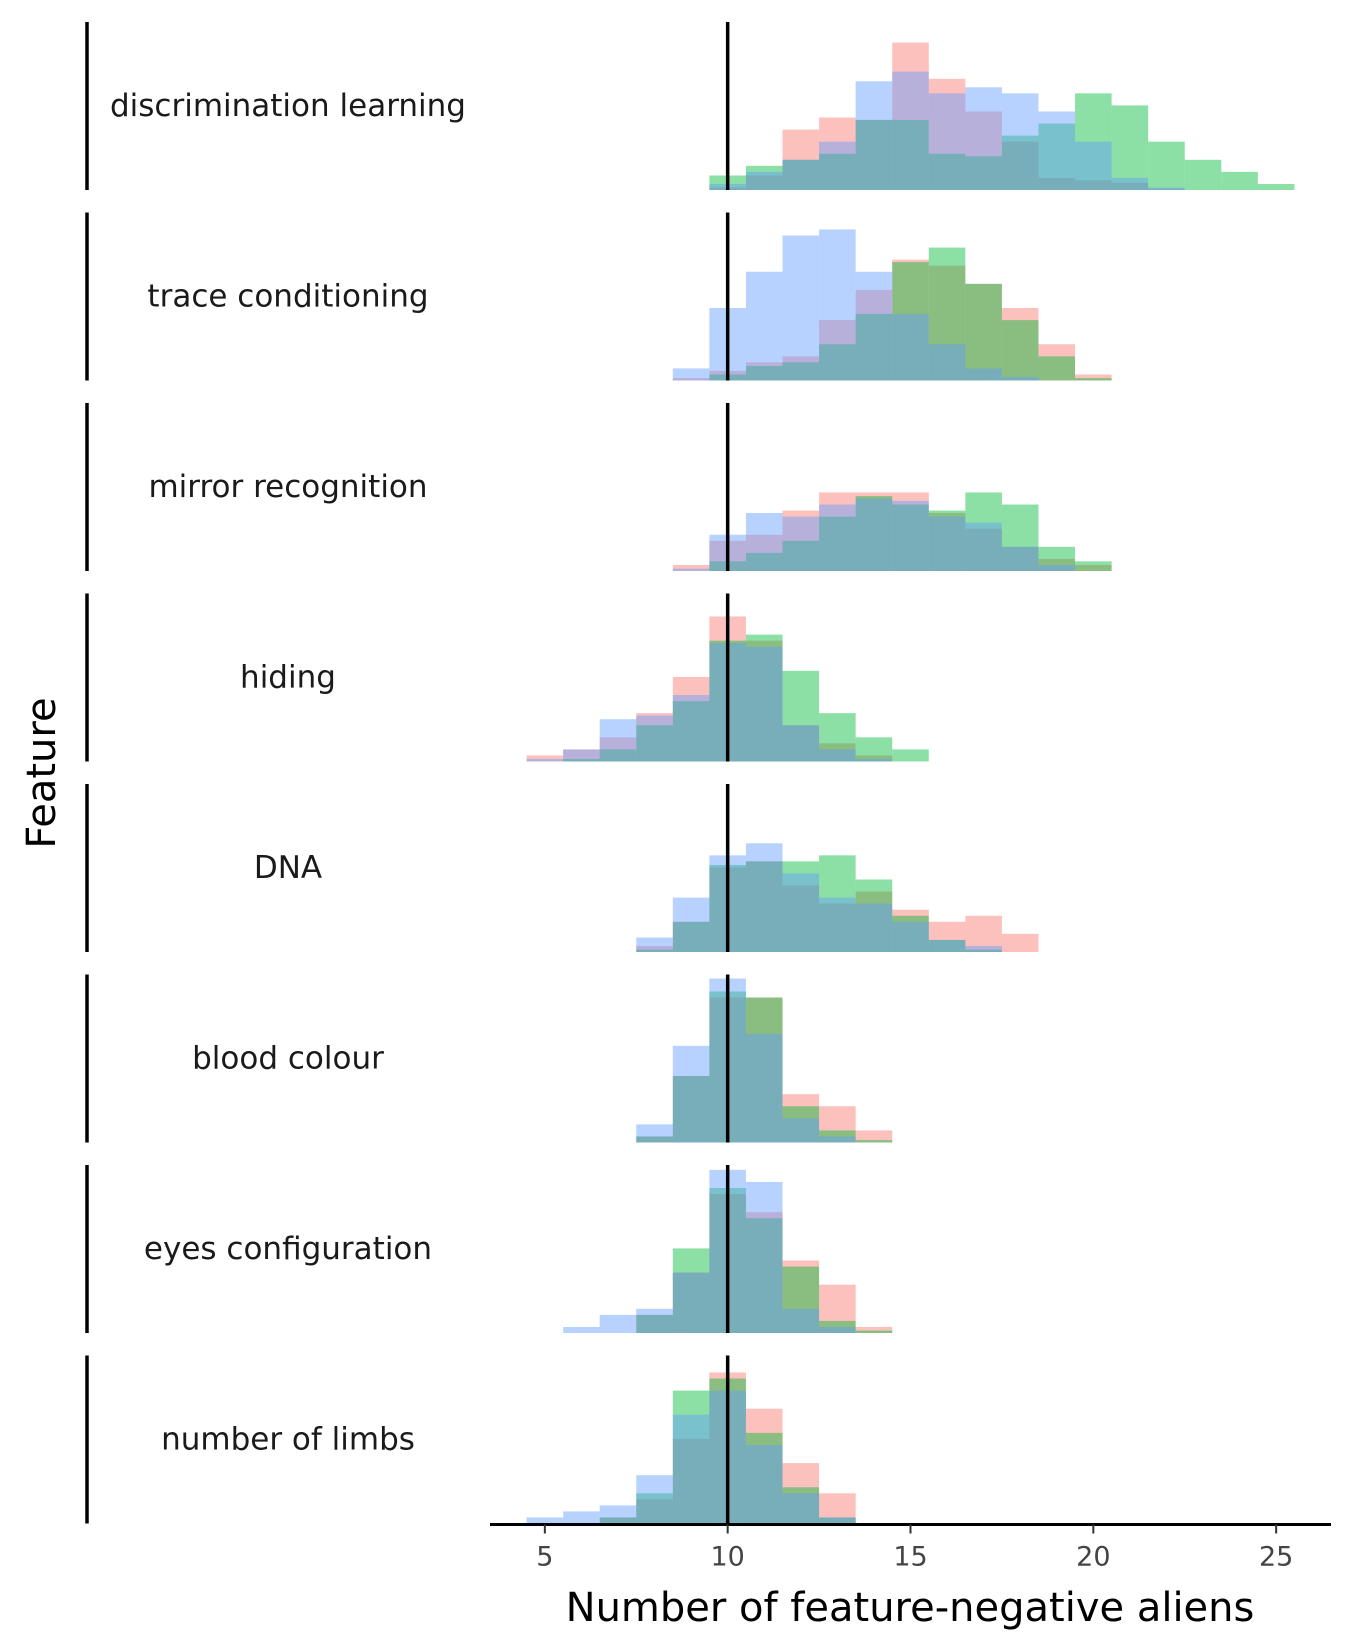 The height and width of the screenshot is (1650, 1350). I want to click on facet-panel: eyes configuration, so click(489, 1249).